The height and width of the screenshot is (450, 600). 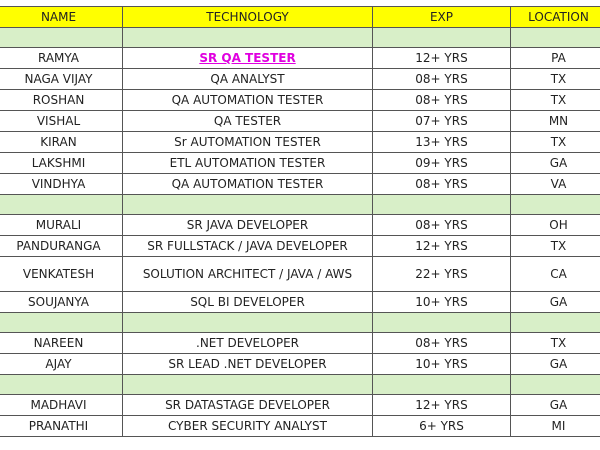 What do you see at coordinates (441, 142) in the screenshot?
I see `exp-cell: 13+ YRS` at bounding box center [441, 142].